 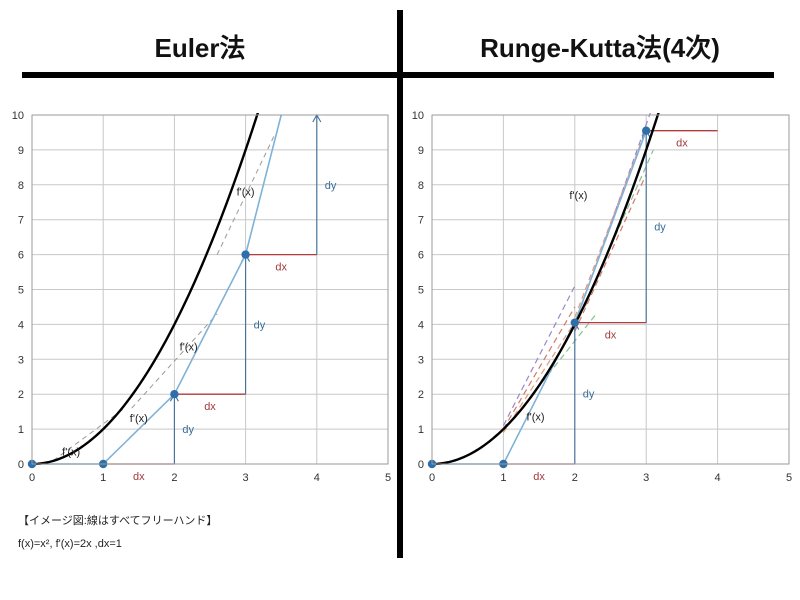 I want to click on vertical-divider, so click(x=400, y=284).